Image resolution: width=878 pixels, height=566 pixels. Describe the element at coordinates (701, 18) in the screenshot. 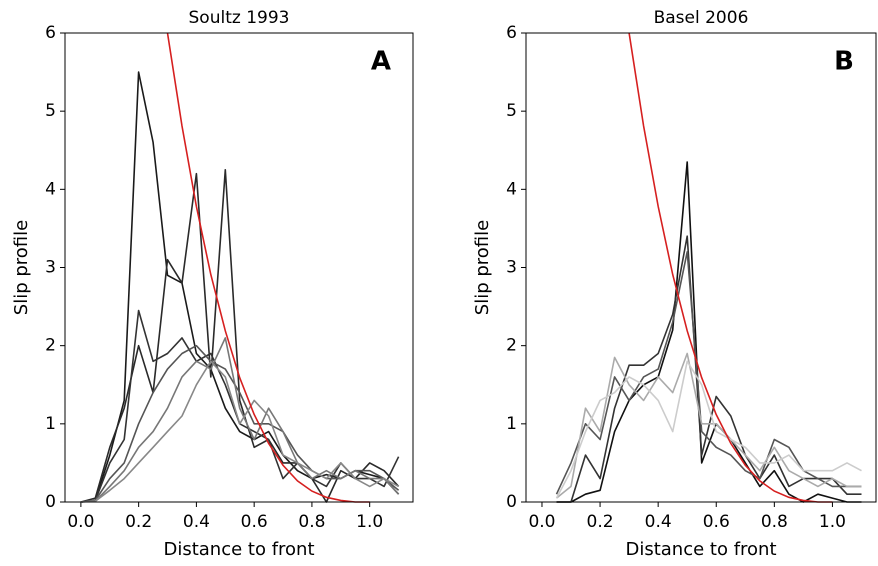

I see `panel-title: Basel 2006` at that location.